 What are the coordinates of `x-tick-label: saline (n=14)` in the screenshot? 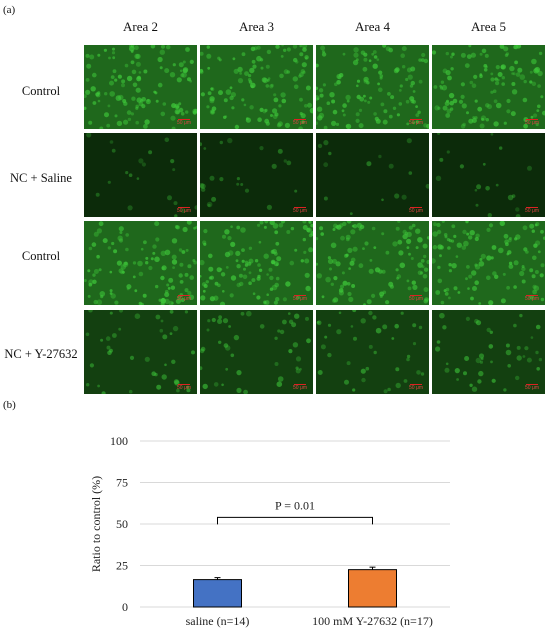 It's located at (218, 621).